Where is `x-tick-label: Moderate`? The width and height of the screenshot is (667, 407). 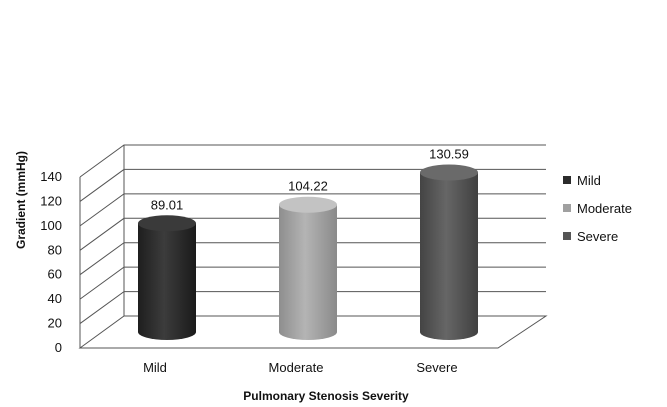 x-tick-label: Moderate is located at coordinates (296, 367).